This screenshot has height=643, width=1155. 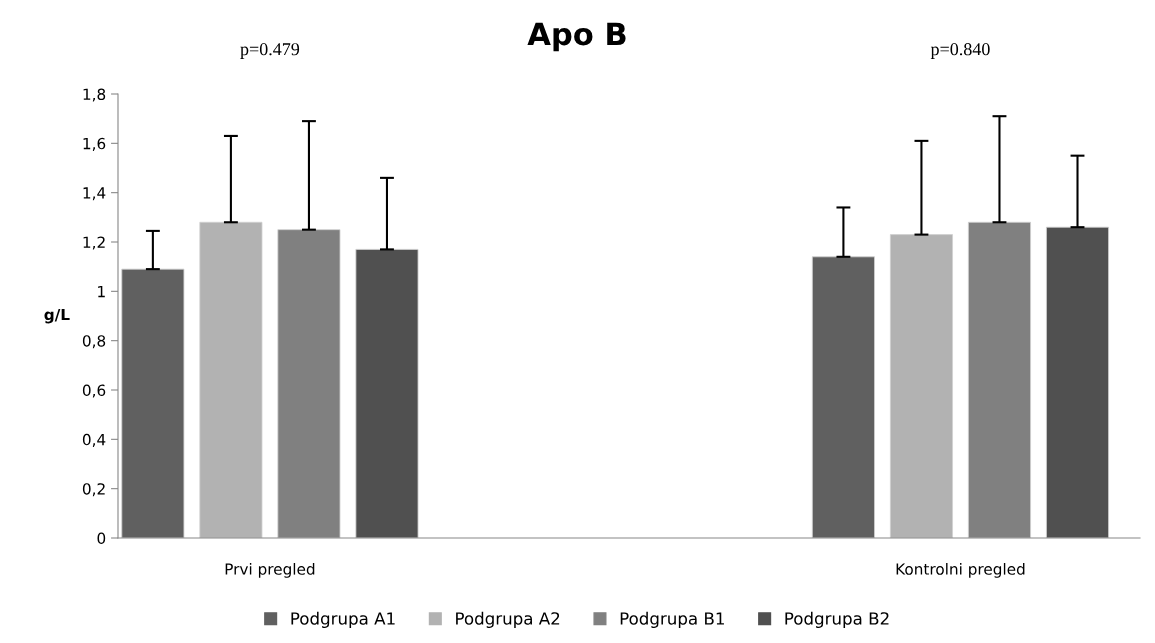 What do you see at coordinates (94, 95) in the screenshot?
I see `y-tick-label: 1,8` at bounding box center [94, 95].